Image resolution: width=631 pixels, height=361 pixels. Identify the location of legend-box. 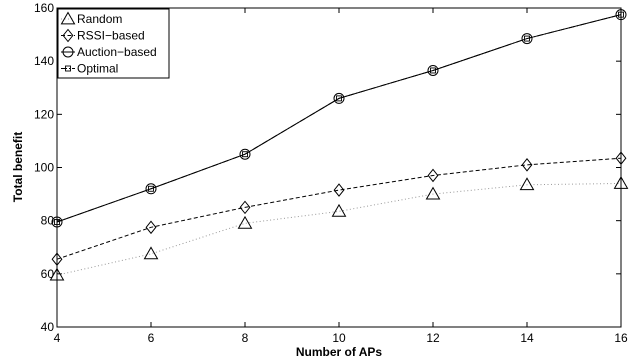
(113, 43).